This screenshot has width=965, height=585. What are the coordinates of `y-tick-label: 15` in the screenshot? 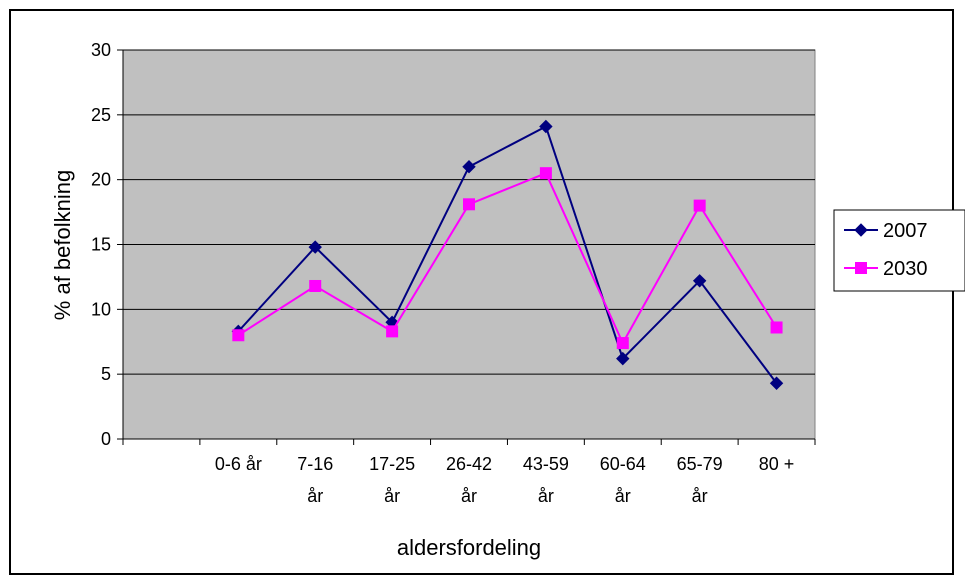 It's located at (101, 245).